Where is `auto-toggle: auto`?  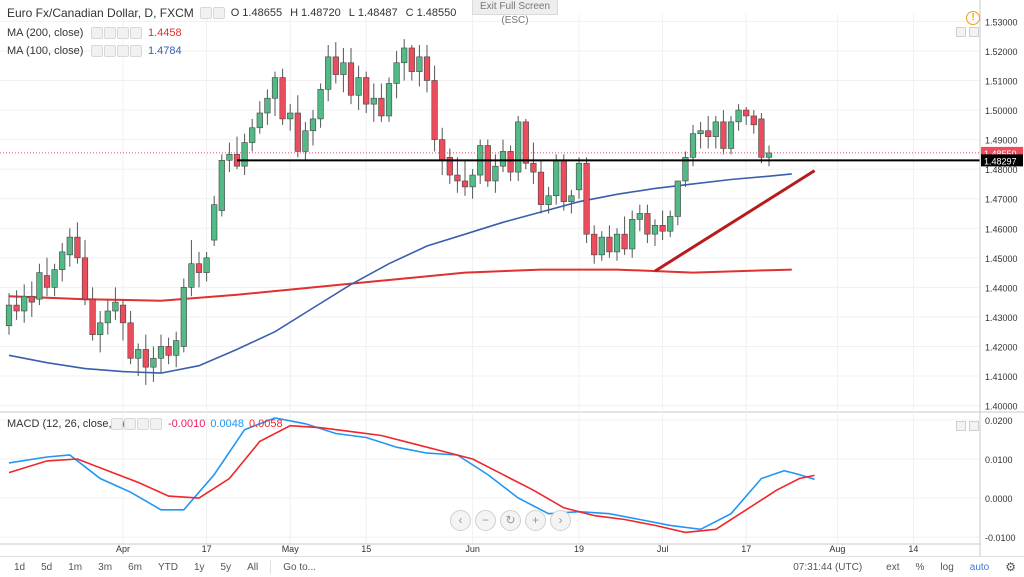 auto-toggle: auto is located at coordinates (979, 567).